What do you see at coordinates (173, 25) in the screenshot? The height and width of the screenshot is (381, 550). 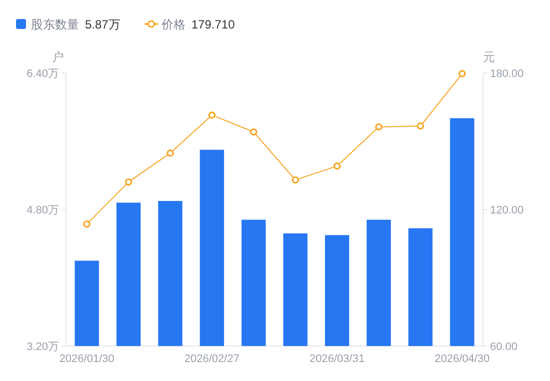 I see `legend-label: 价格` at bounding box center [173, 25].